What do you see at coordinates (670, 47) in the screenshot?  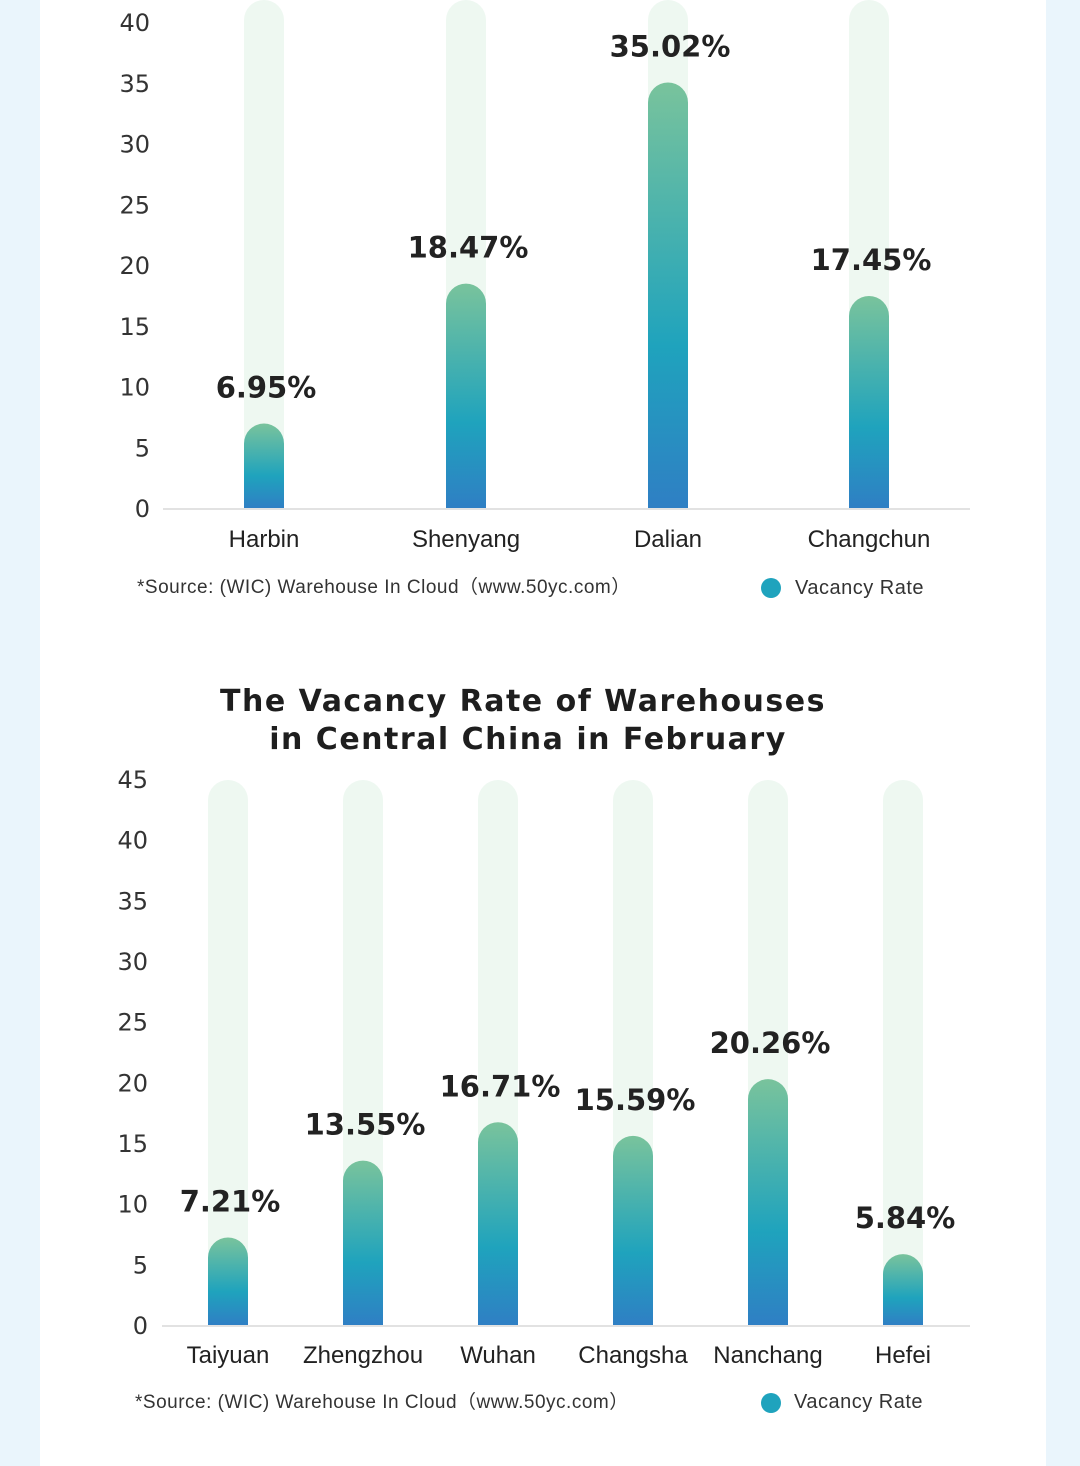 I see `data-label: 35.02%` at bounding box center [670, 47].